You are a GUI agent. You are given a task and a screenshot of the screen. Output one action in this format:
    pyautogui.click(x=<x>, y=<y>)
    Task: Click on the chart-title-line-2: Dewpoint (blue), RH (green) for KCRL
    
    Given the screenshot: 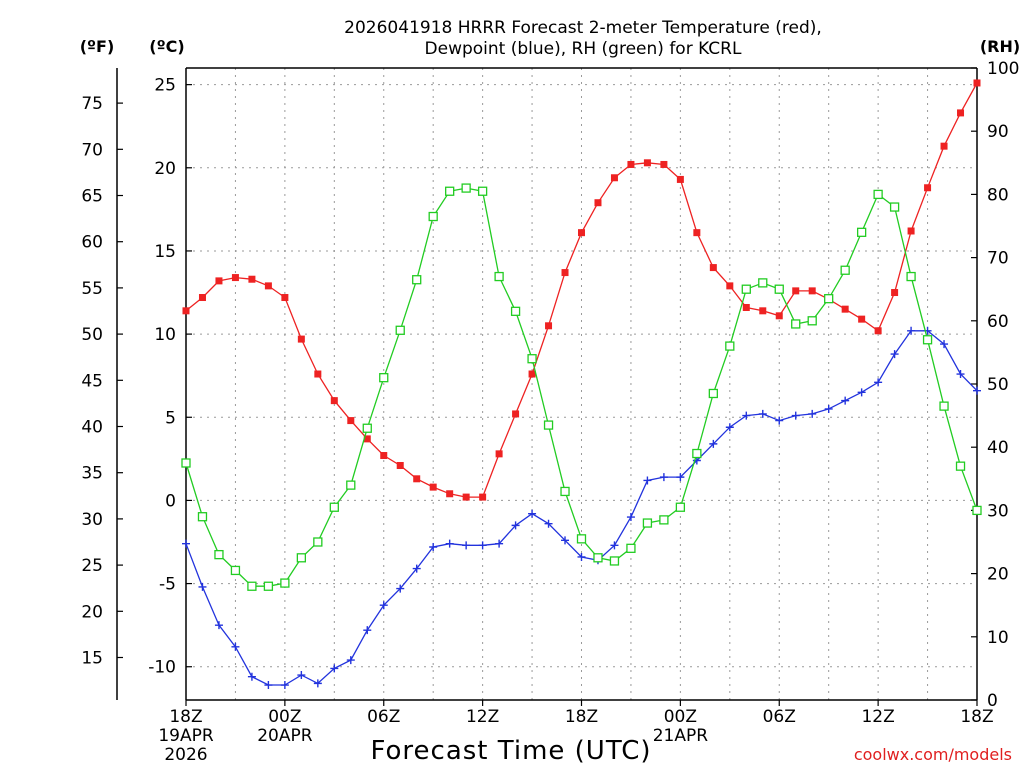 What is the action you would take?
    pyautogui.click(x=583, y=49)
    